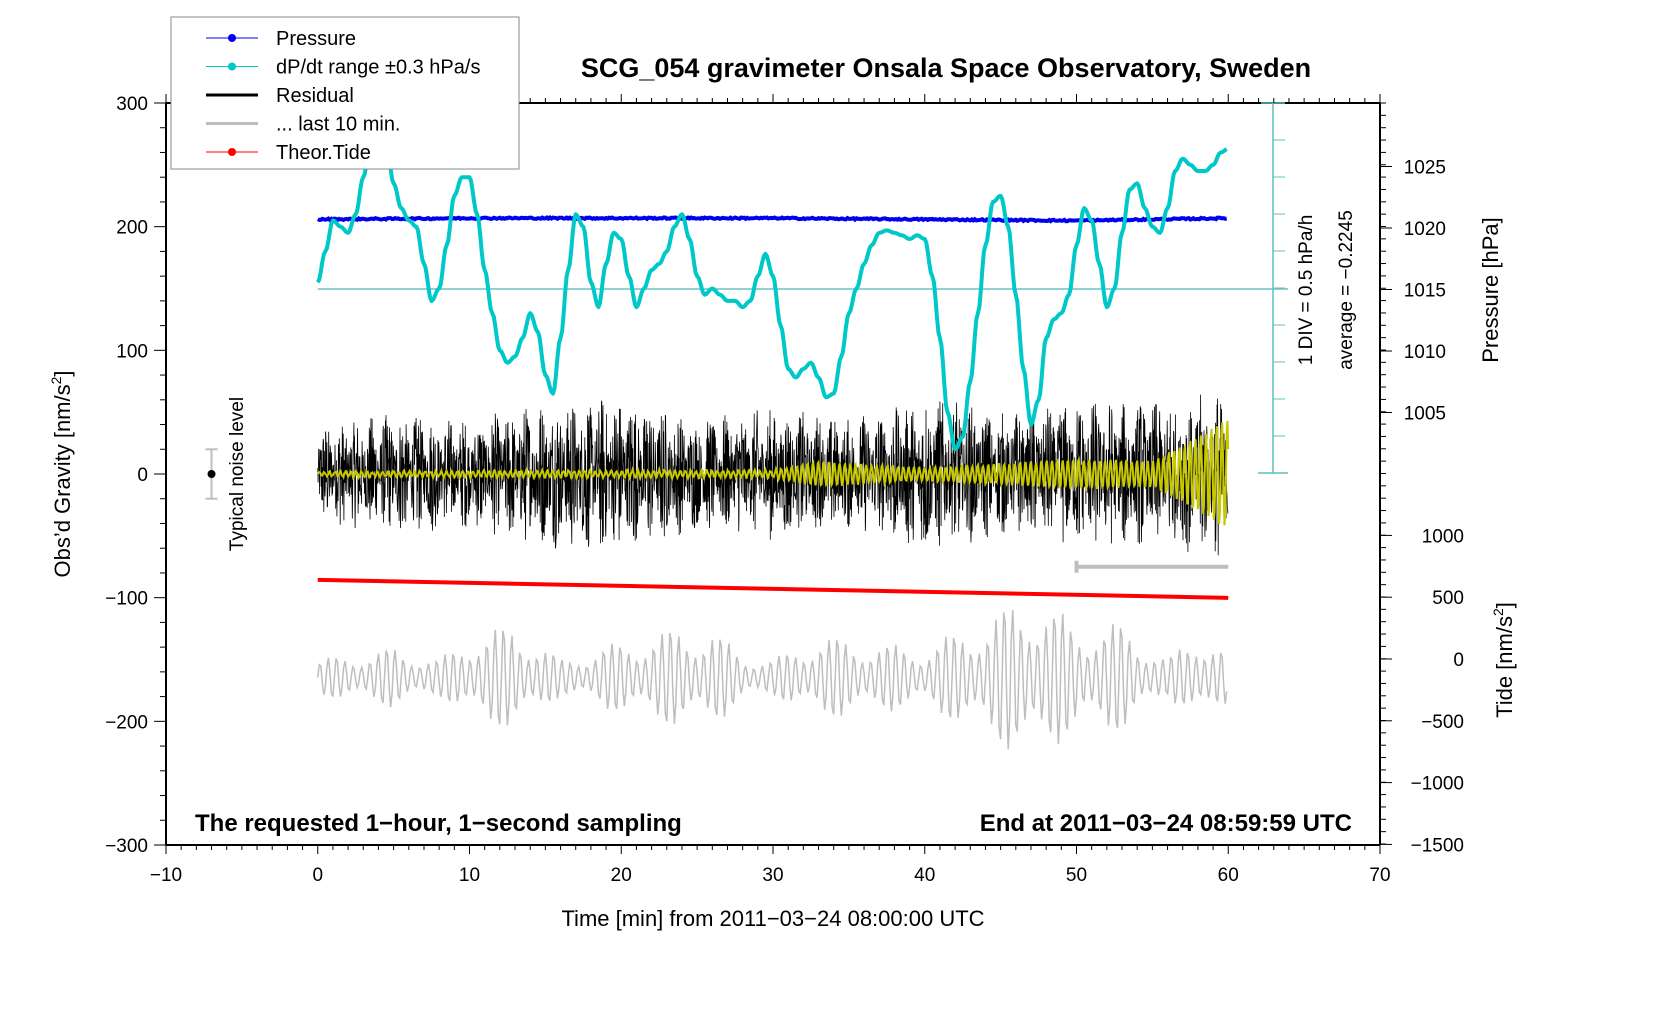 Image resolution: width=1676 pixels, height=1020 pixels. I want to click on pressure-tick-label: 1015, so click(1425, 291).